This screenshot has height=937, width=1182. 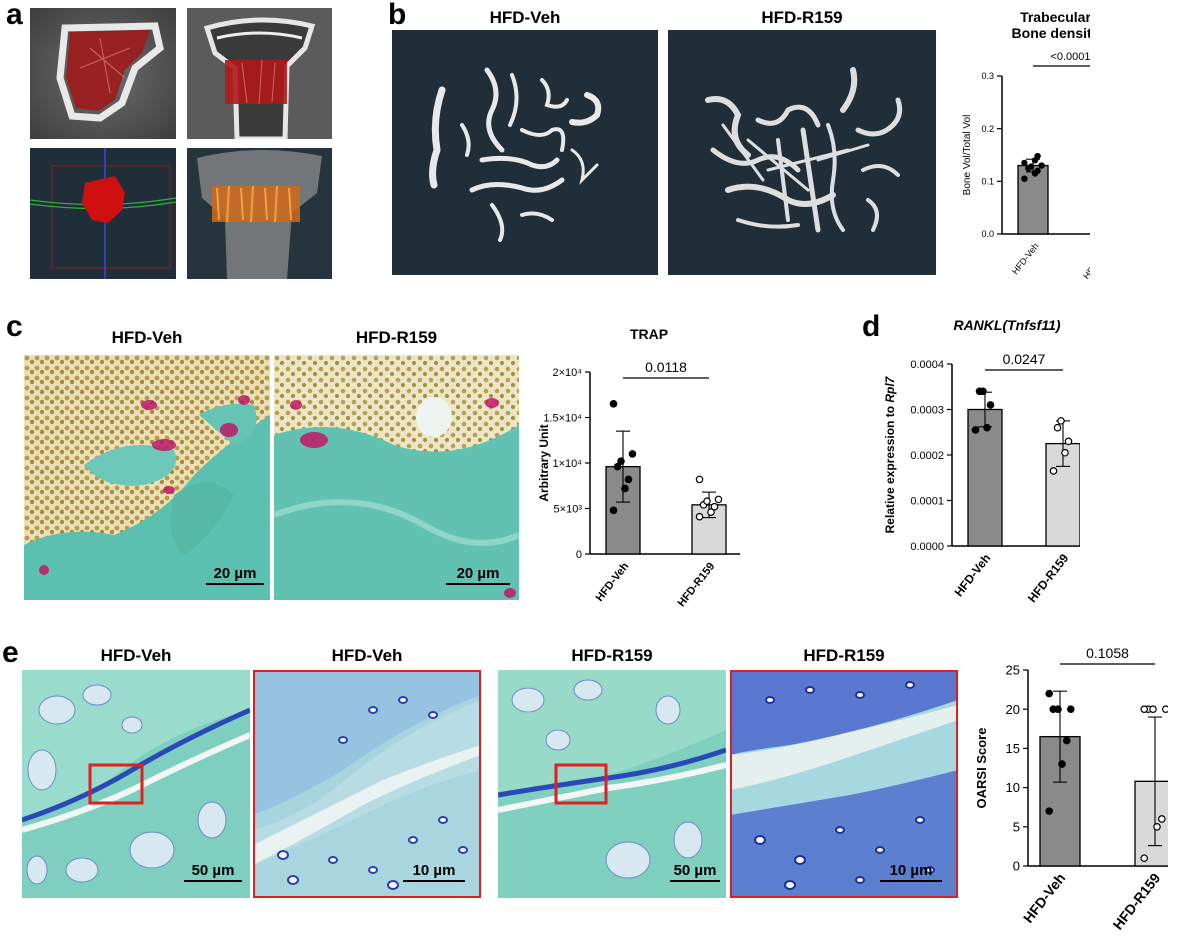 I want to click on roi-3d-view-image, so click(x=103, y=213).